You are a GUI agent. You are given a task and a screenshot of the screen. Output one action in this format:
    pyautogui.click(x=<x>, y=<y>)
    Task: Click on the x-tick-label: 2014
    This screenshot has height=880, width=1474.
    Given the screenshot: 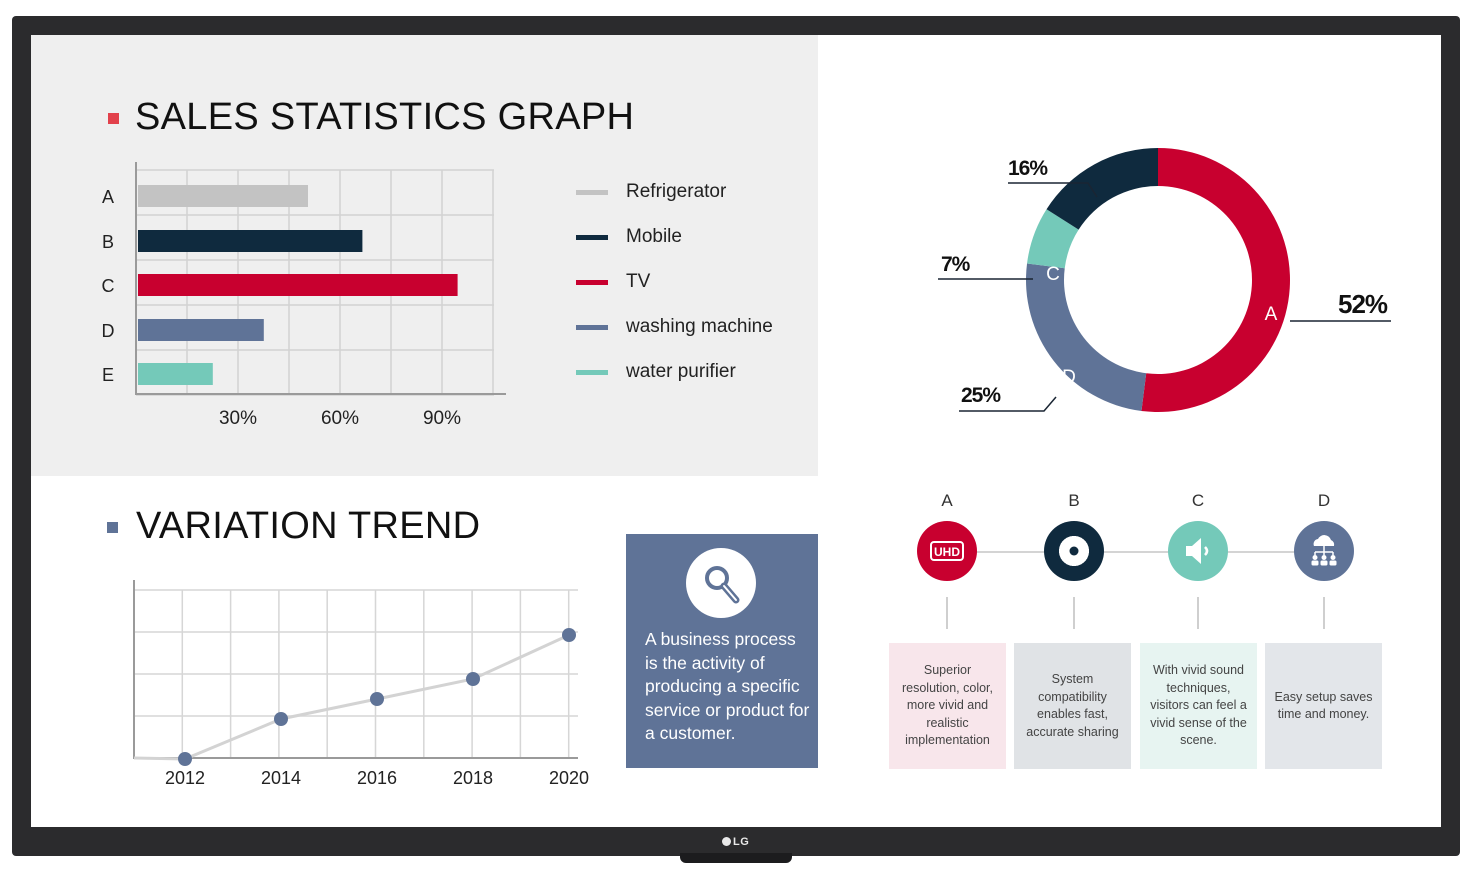 What is the action you would take?
    pyautogui.click(x=281, y=778)
    